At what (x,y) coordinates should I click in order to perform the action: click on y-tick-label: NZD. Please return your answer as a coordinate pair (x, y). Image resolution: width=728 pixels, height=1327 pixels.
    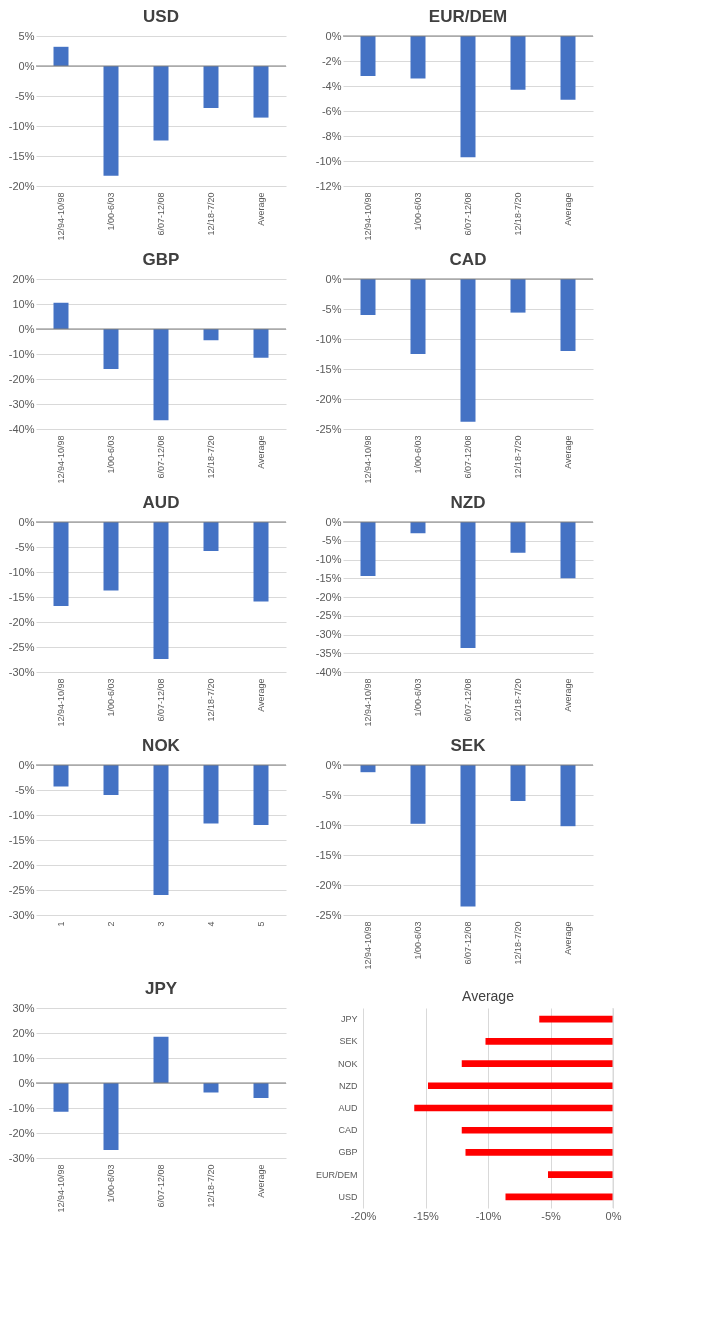
    Looking at the image, I should click on (348, 1085).